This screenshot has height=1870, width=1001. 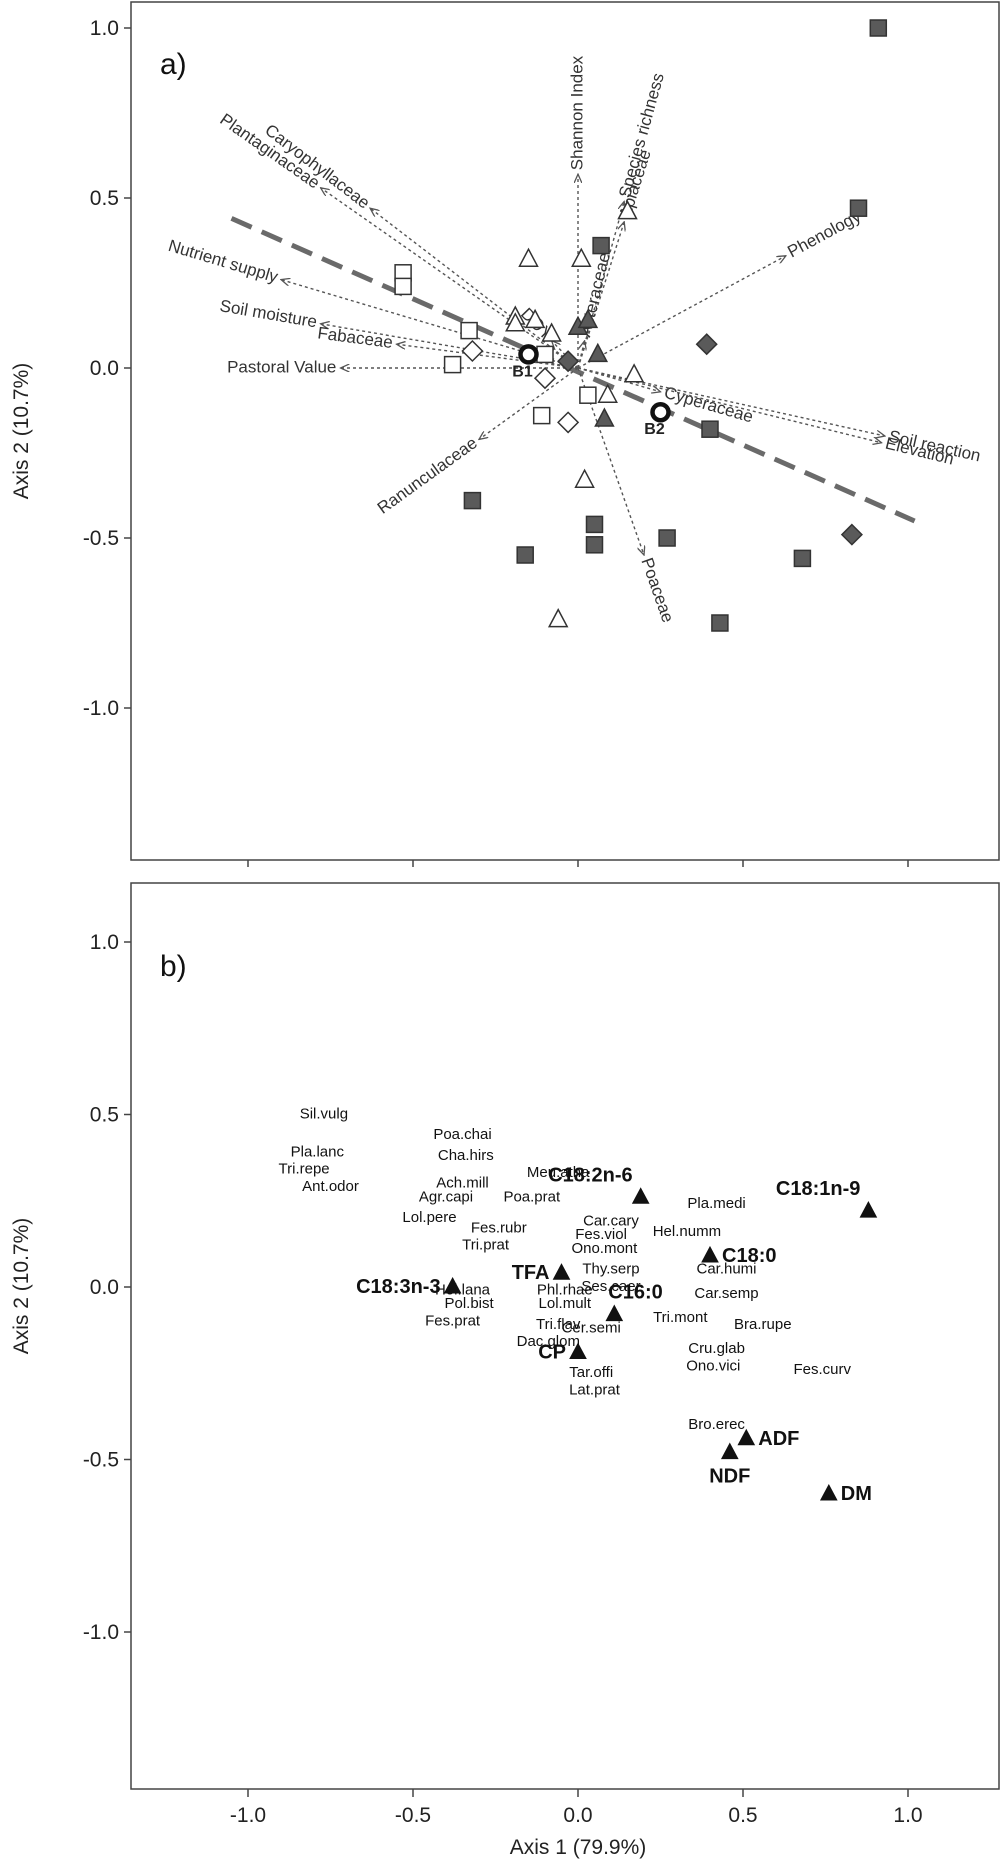 I want to click on vector-label: Poaceae, so click(x=657, y=590).